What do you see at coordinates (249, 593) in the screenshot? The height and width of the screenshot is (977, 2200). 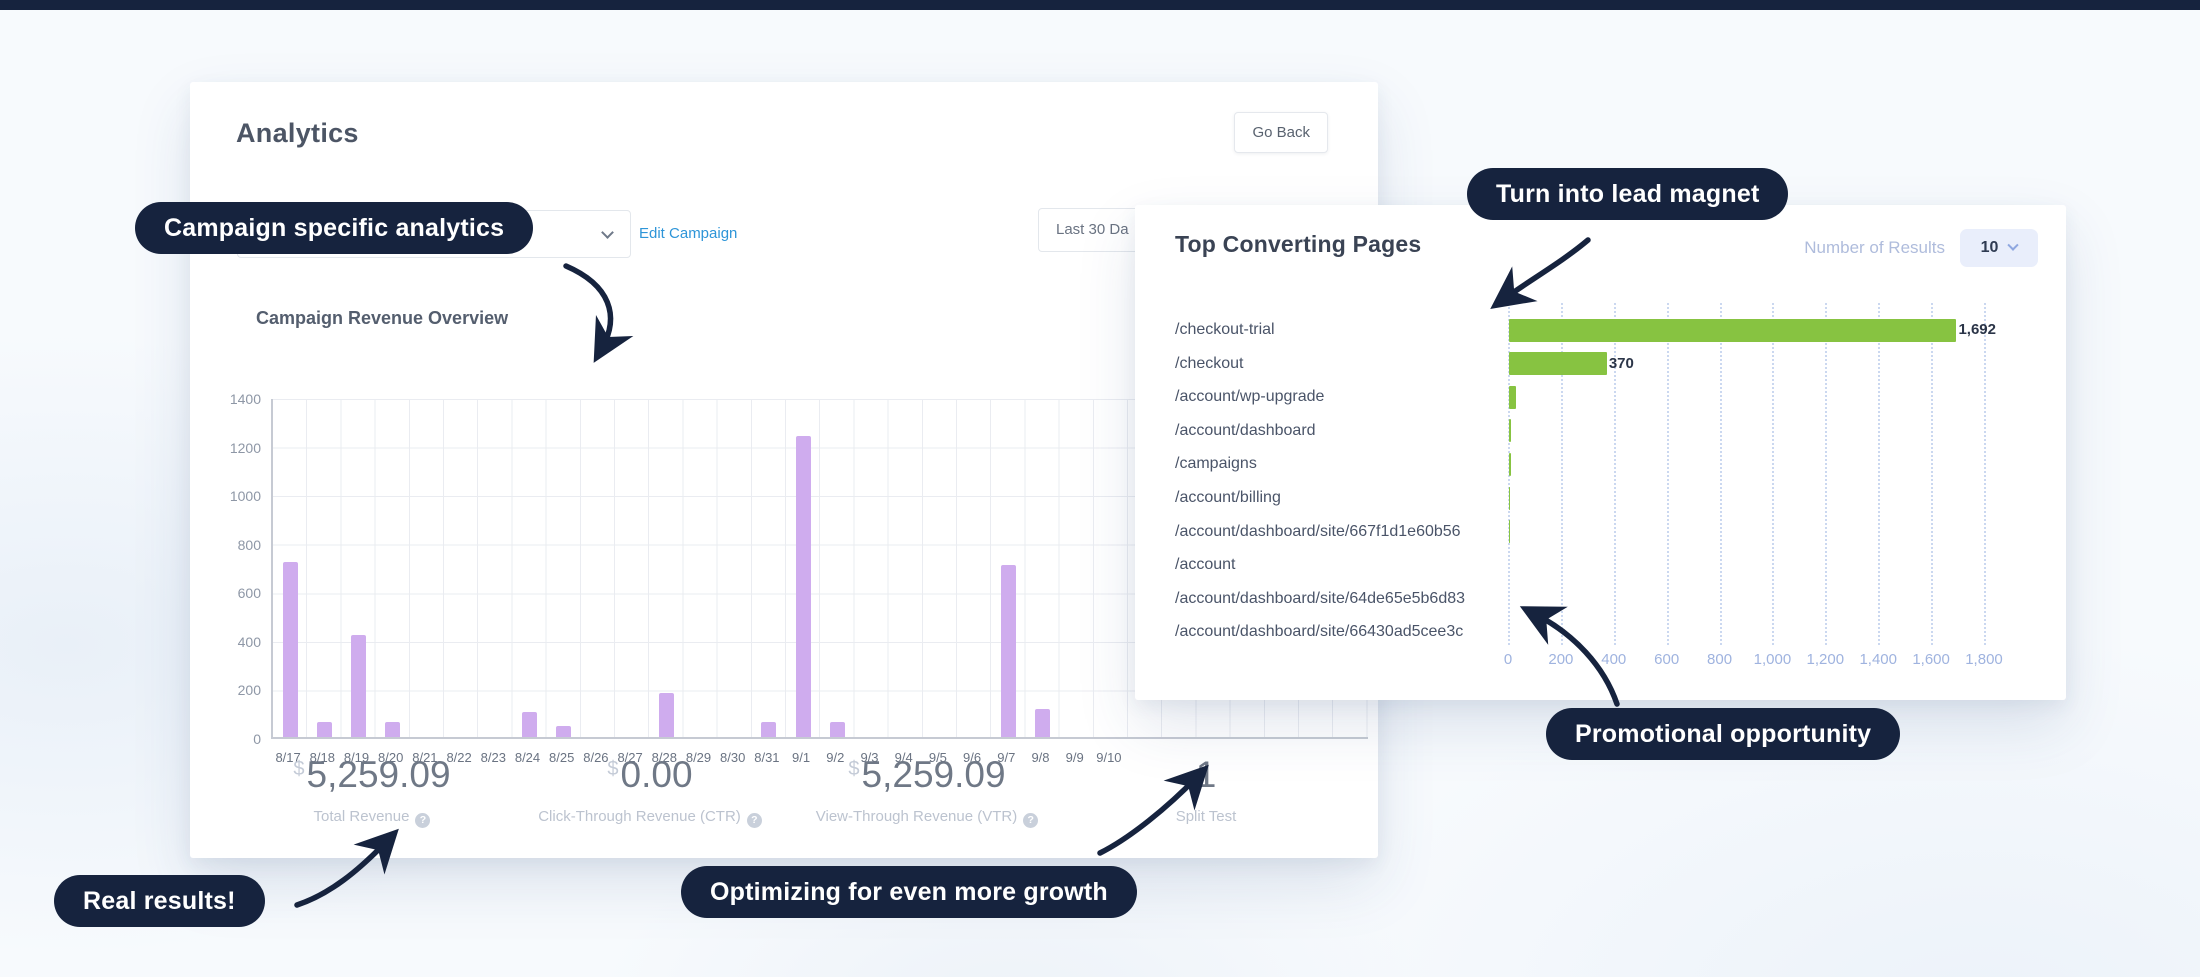 I see `revenue-y-tick-label: 600` at bounding box center [249, 593].